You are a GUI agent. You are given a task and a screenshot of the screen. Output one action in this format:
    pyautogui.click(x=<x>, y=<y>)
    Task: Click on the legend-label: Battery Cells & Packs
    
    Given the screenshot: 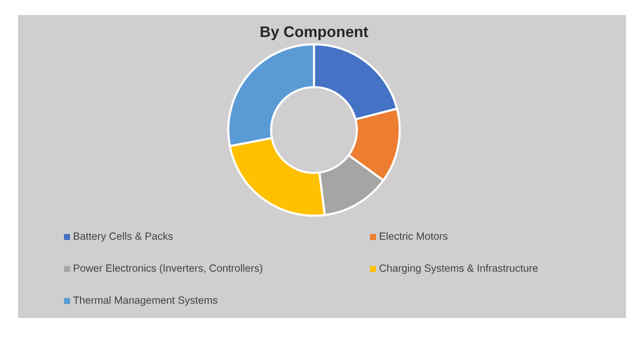 What is the action you would take?
    pyautogui.click(x=123, y=237)
    